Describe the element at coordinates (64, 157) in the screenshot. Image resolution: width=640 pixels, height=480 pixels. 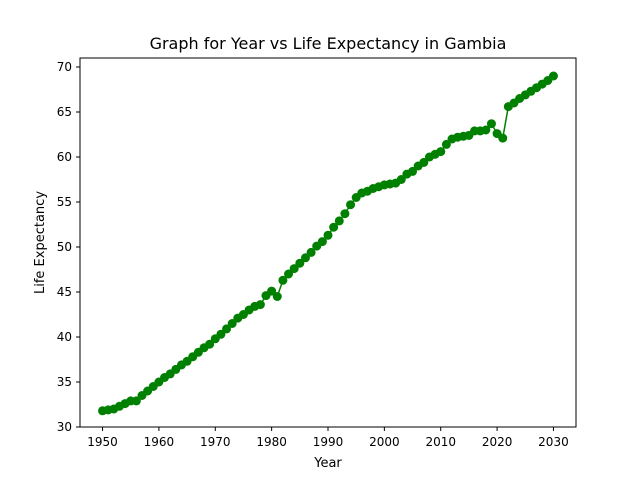
I see `y-tick-label: 60` at that location.